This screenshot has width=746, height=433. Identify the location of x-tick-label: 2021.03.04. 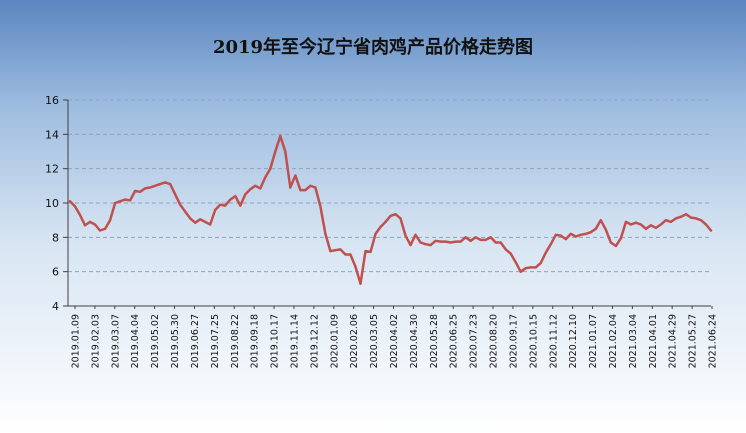
(633, 341).